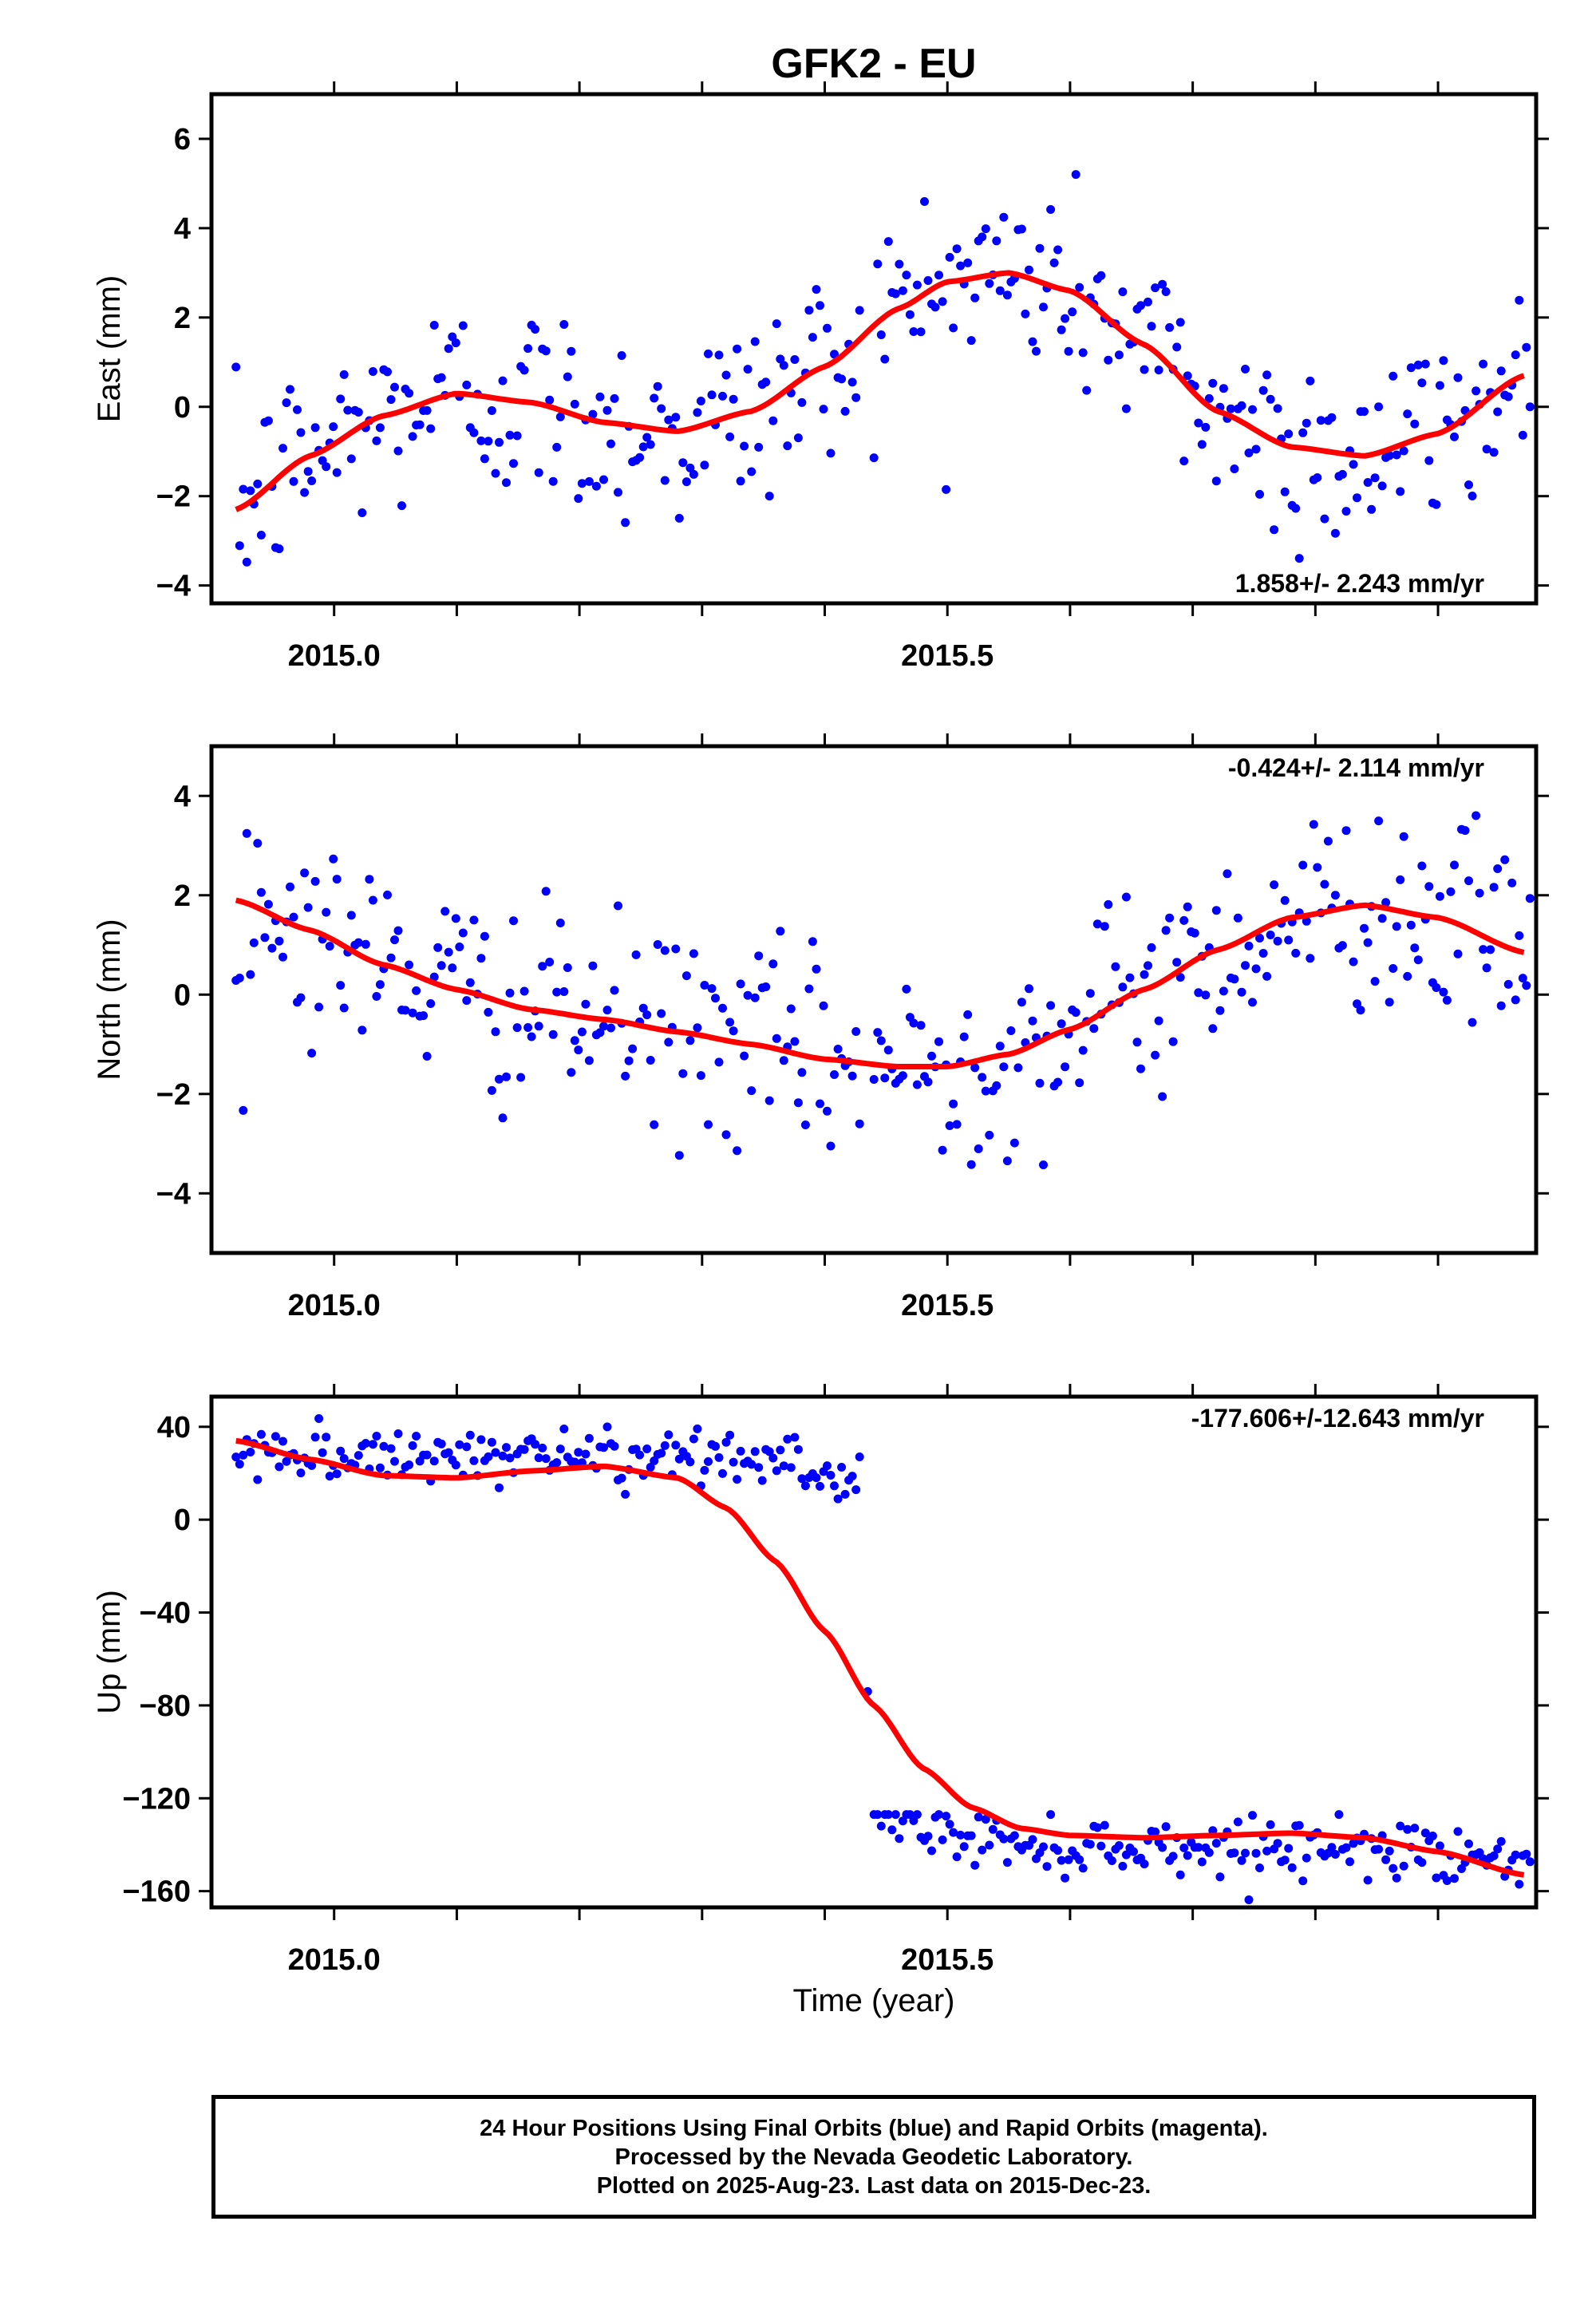 This screenshot has width=1596, height=2316. I want to click on rate-label: -0.424+/- 2.114 mm/yr, so click(1356, 767).